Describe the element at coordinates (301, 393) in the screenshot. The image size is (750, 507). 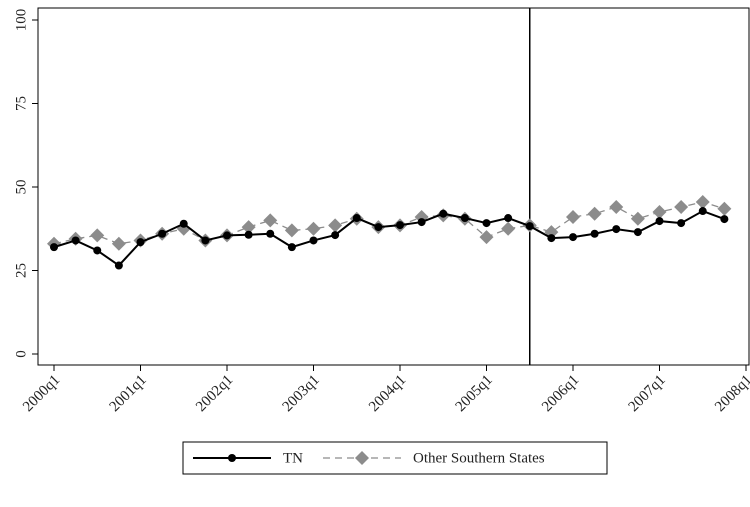
I see `x-tick-label: 2003q1` at that location.